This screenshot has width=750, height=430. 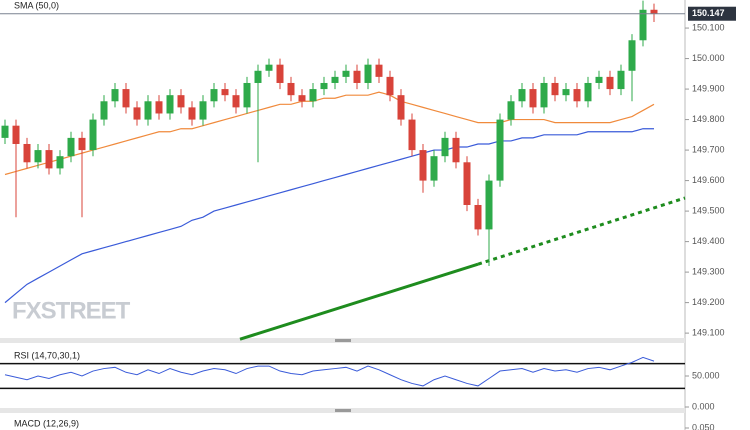 I want to click on panel-title: RSI (14,70,30,1), so click(x=47, y=355).